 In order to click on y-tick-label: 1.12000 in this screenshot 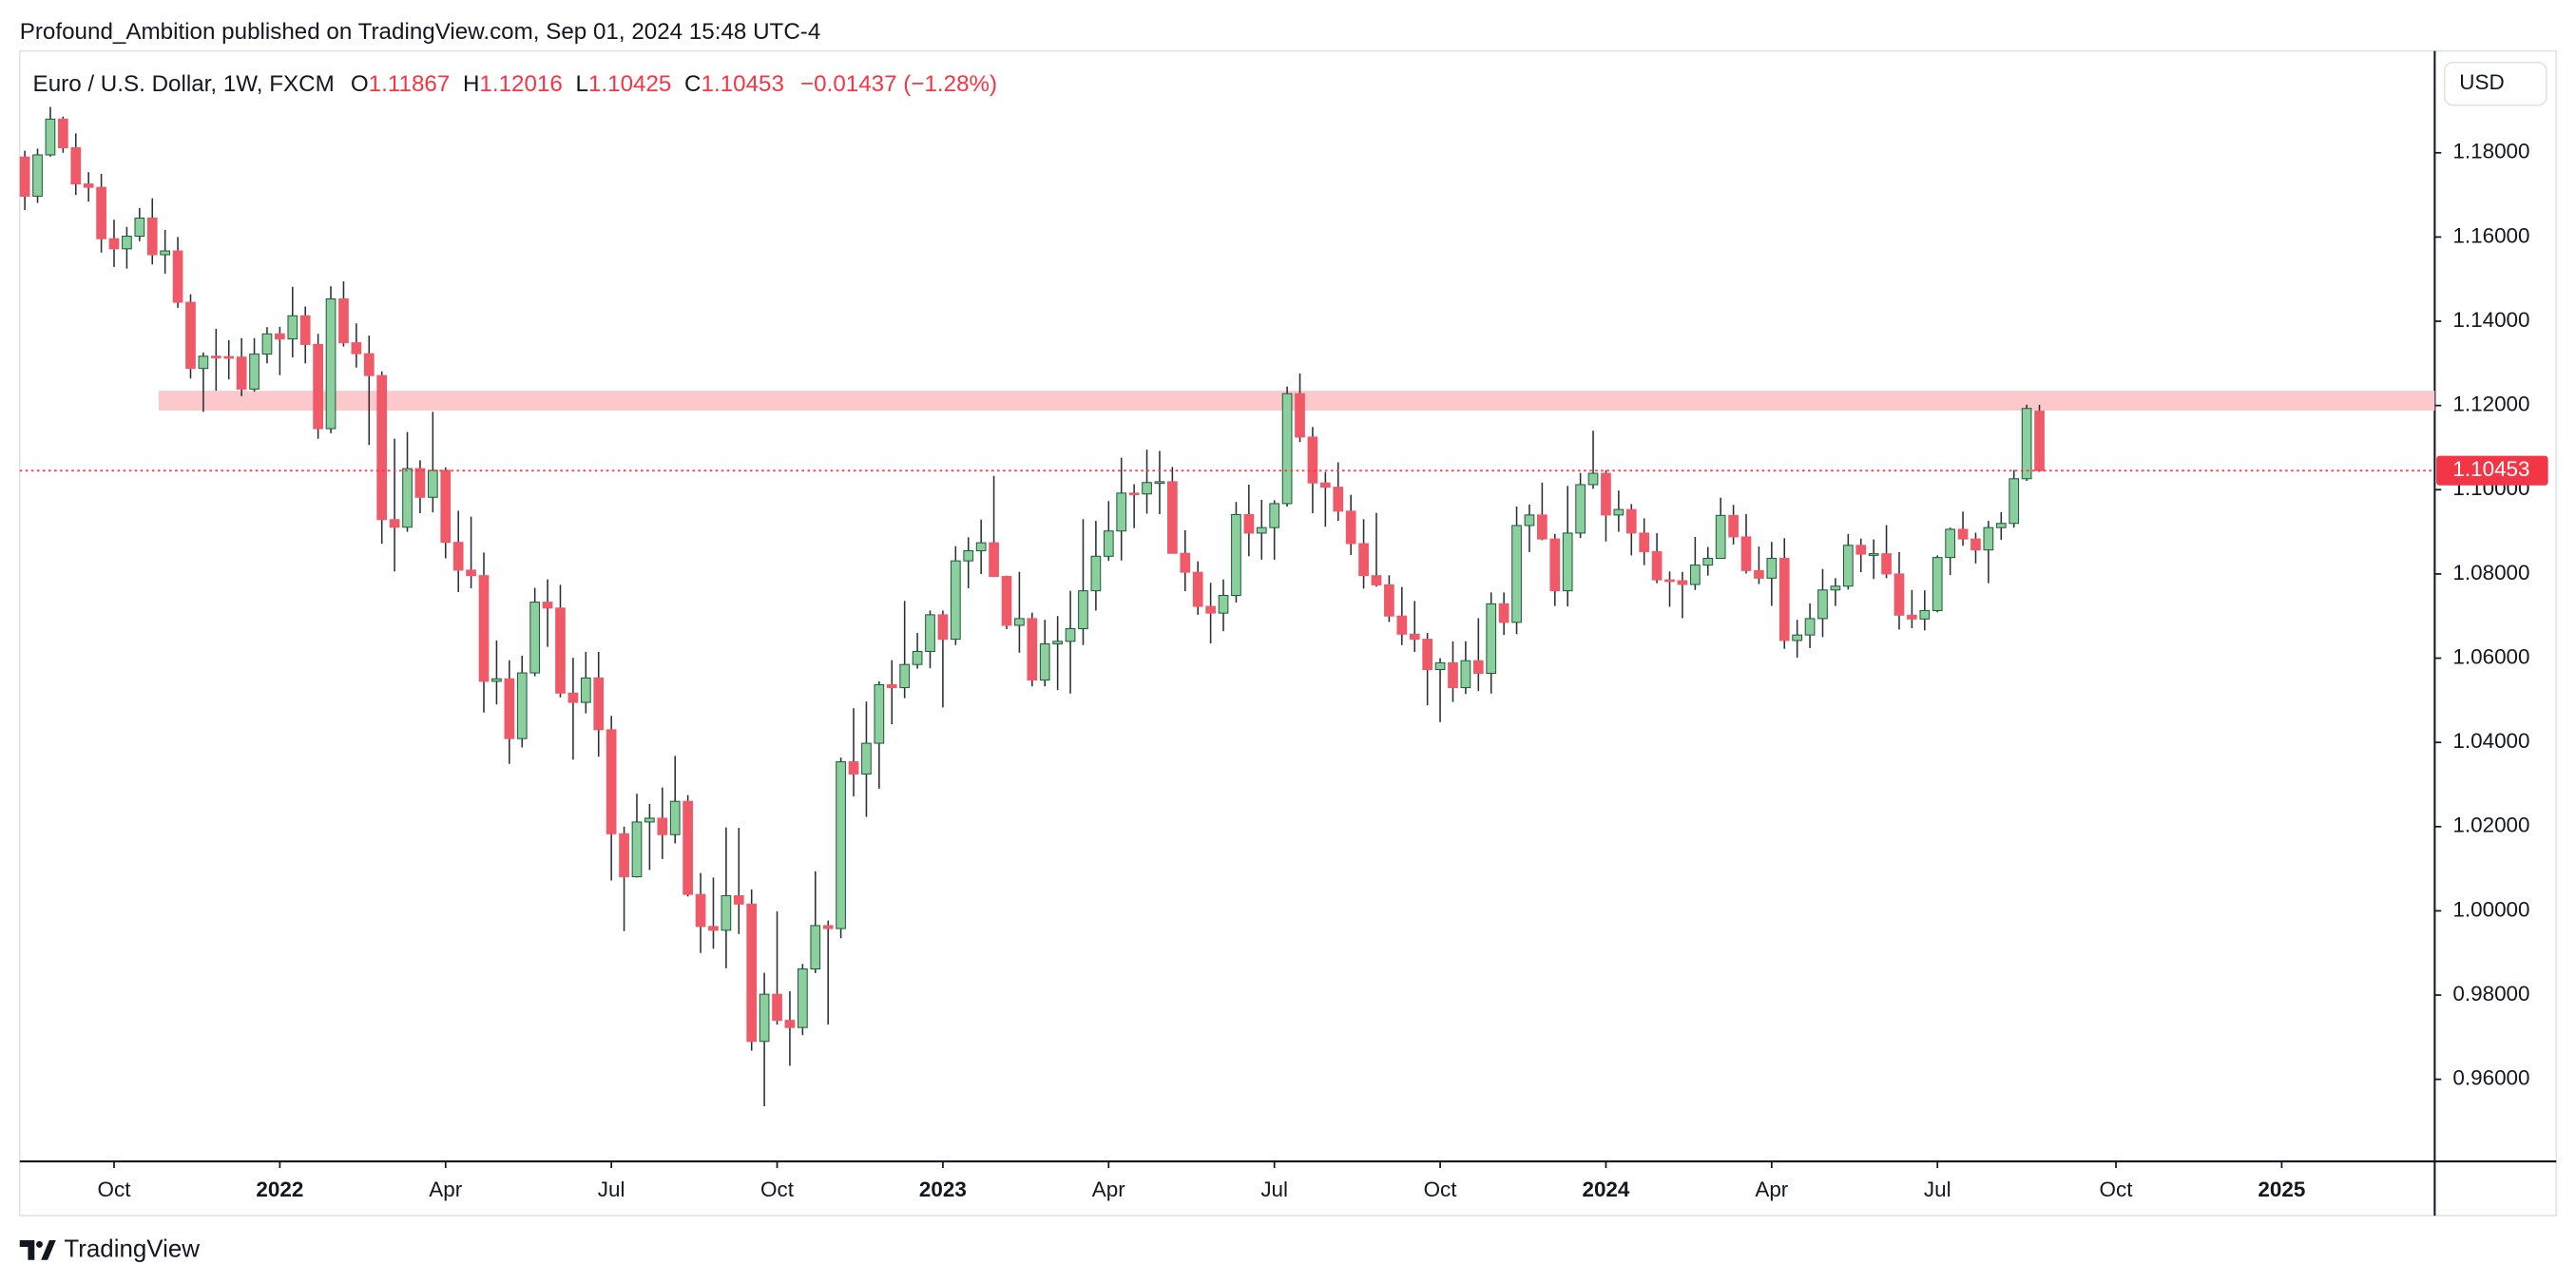, I will do `click(2491, 405)`.